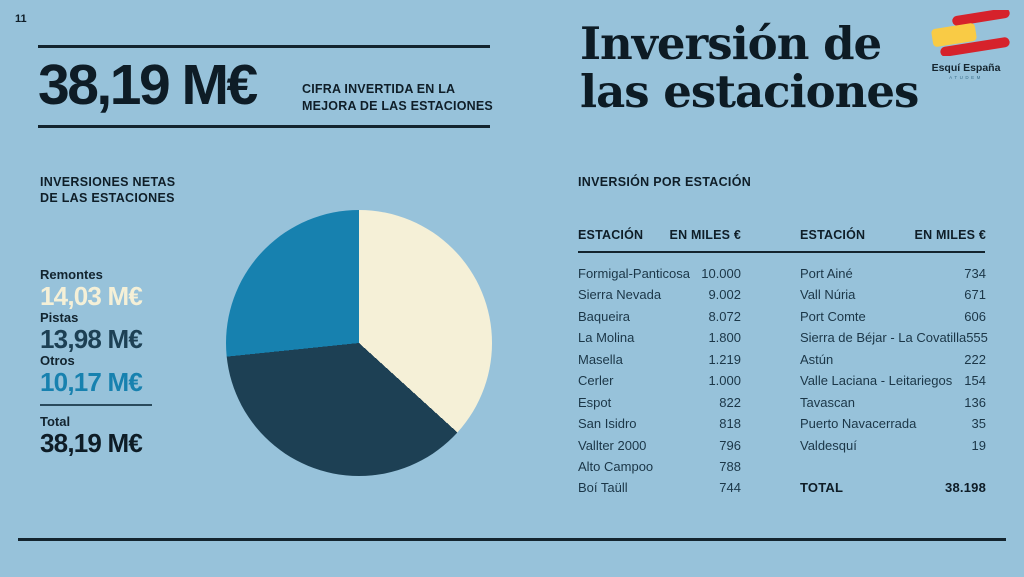 The height and width of the screenshot is (577, 1024). What do you see at coordinates (724, 359) in the screenshot?
I see `station-value: 1.219` at bounding box center [724, 359].